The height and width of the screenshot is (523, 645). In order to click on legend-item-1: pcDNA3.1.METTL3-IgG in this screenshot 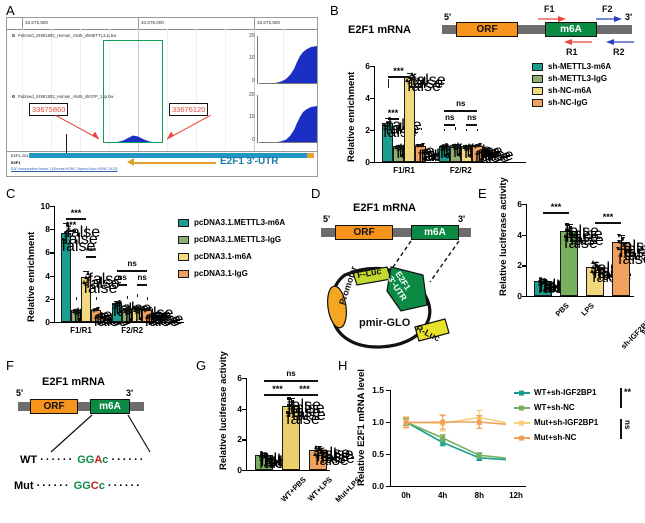, I will do `click(231, 239)`.